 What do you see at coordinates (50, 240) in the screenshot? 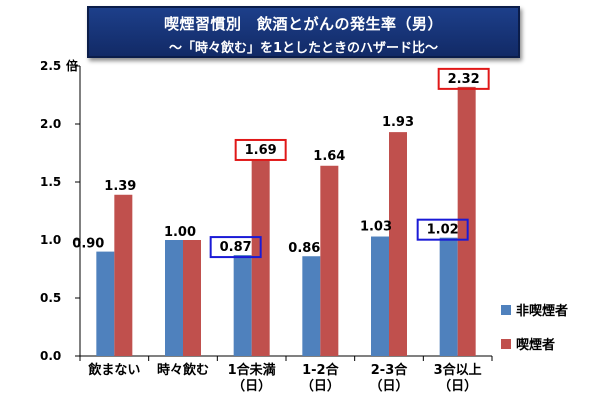
I see `y-tick-label: 1.0` at bounding box center [50, 240].